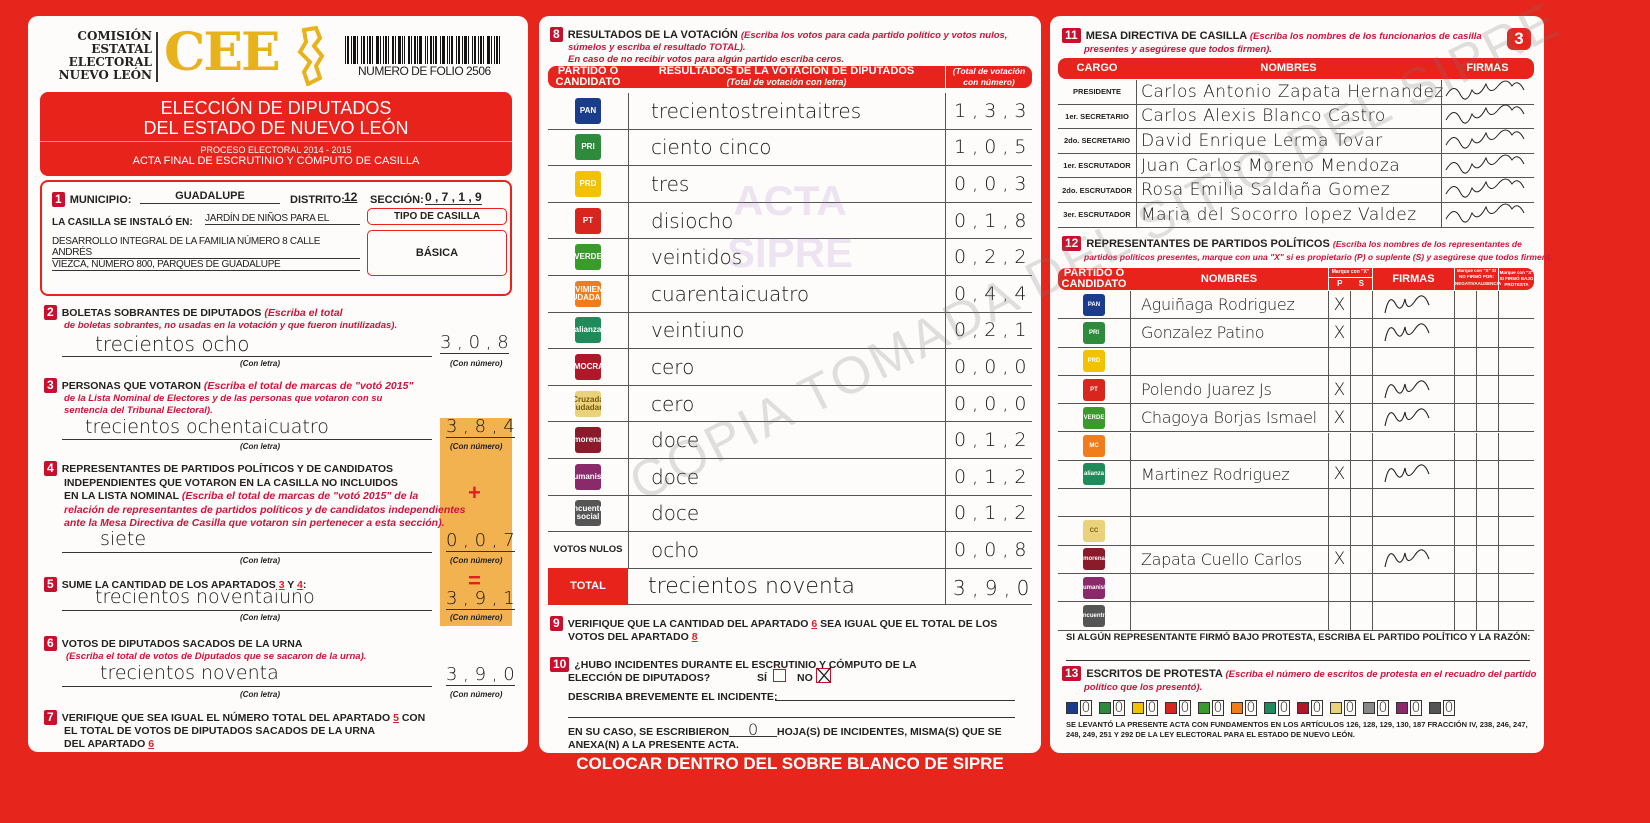  I want to click on votes-letra: trecientostreintaitres, so click(756, 110).